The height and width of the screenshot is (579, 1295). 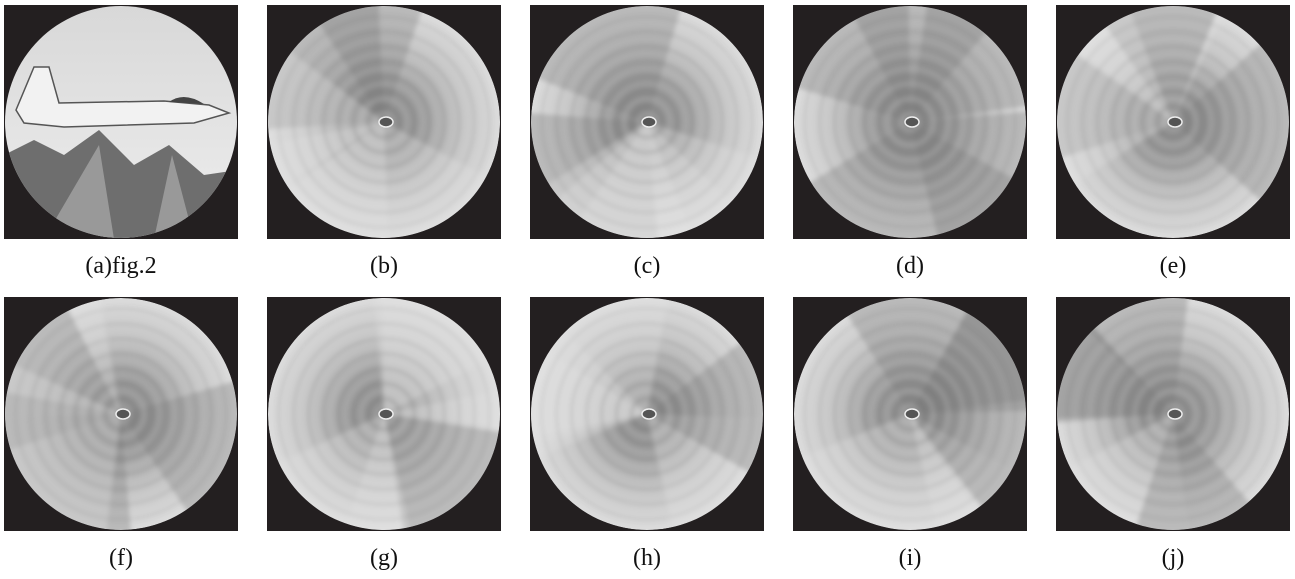 I want to click on panel: (d), so click(x=910, y=142).